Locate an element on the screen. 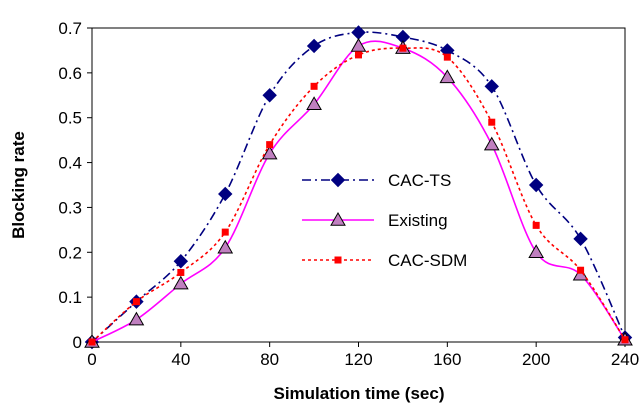 The width and height of the screenshot is (644, 405). y-tick-label: 0.6 is located at coordinates (70, 73).